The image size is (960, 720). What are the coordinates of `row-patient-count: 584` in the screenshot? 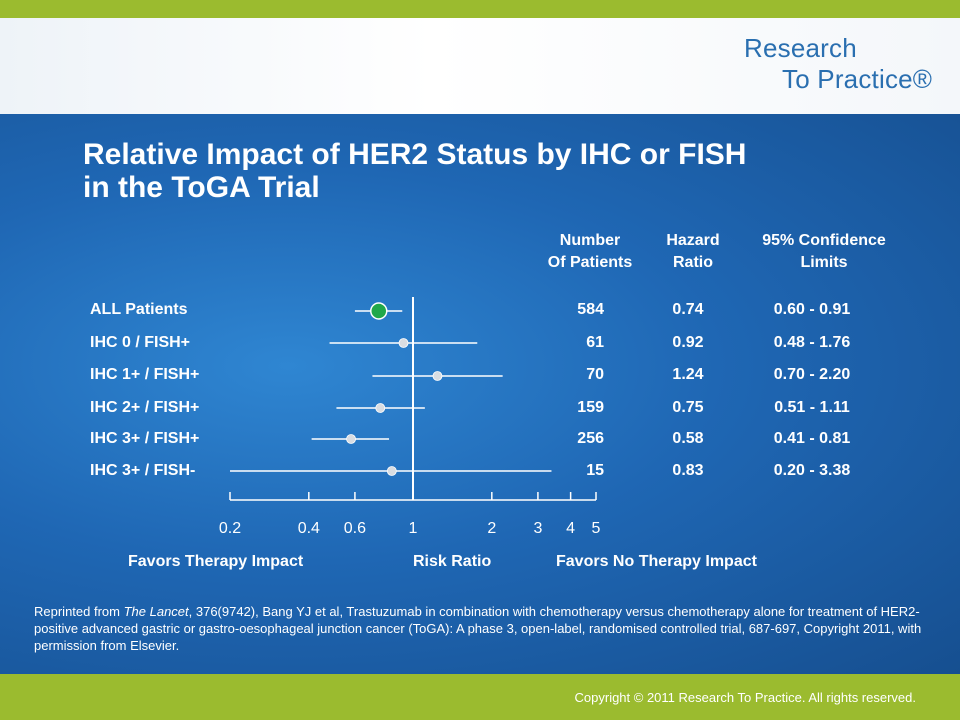 It's located at (590, 309).